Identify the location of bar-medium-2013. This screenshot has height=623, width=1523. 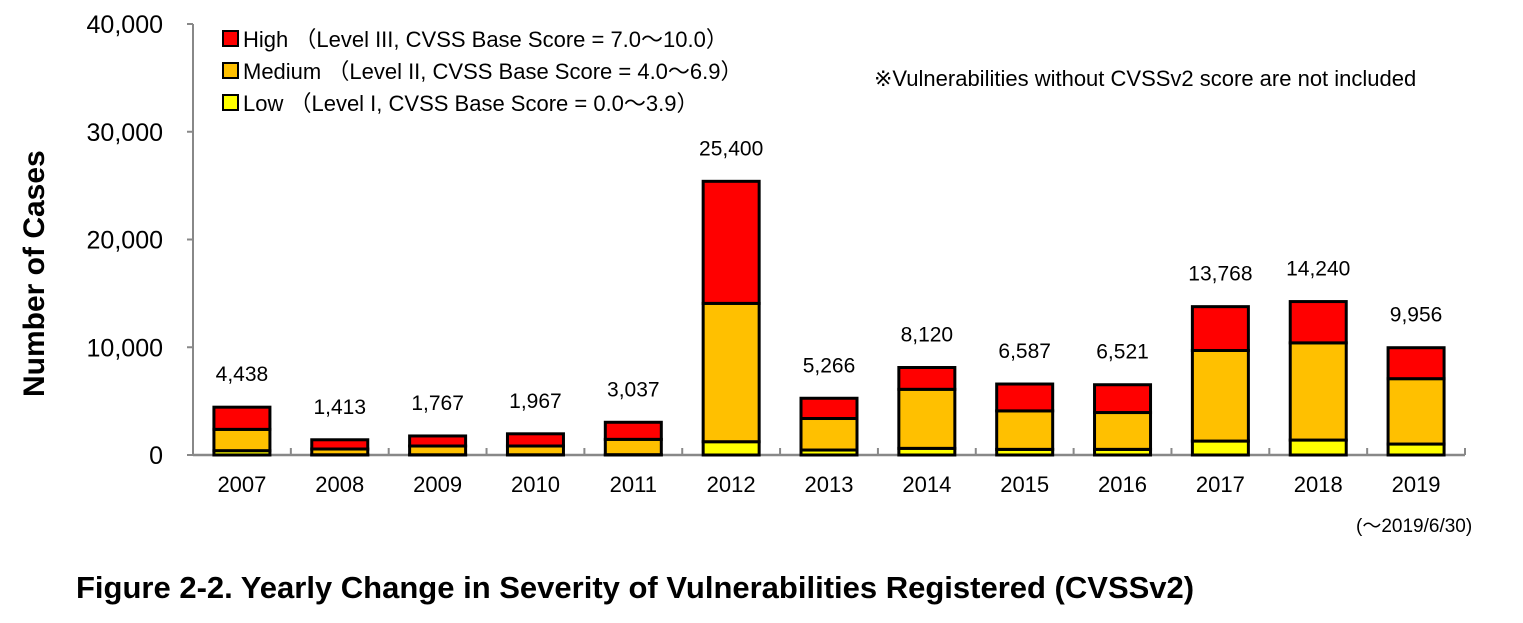
(829, 434).